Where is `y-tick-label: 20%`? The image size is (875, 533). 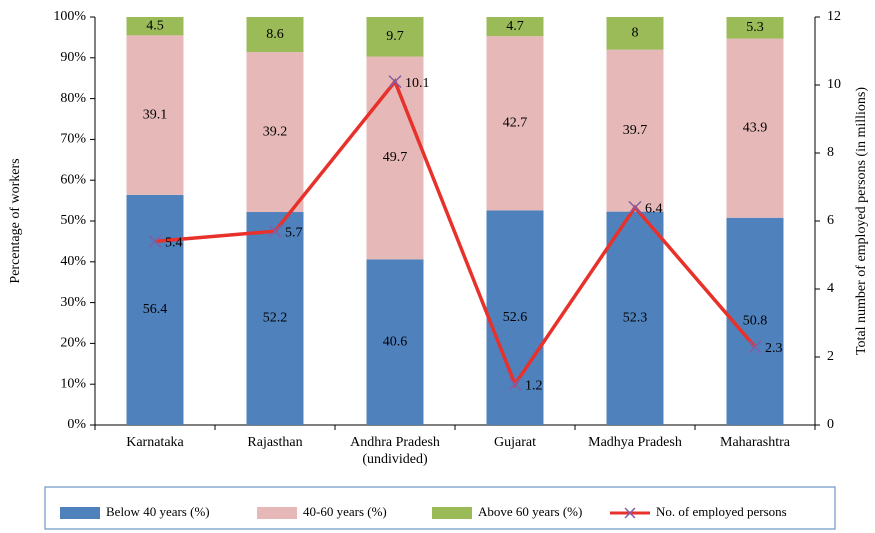
y-tick-label: 20% is located at coordinates (73, 343).